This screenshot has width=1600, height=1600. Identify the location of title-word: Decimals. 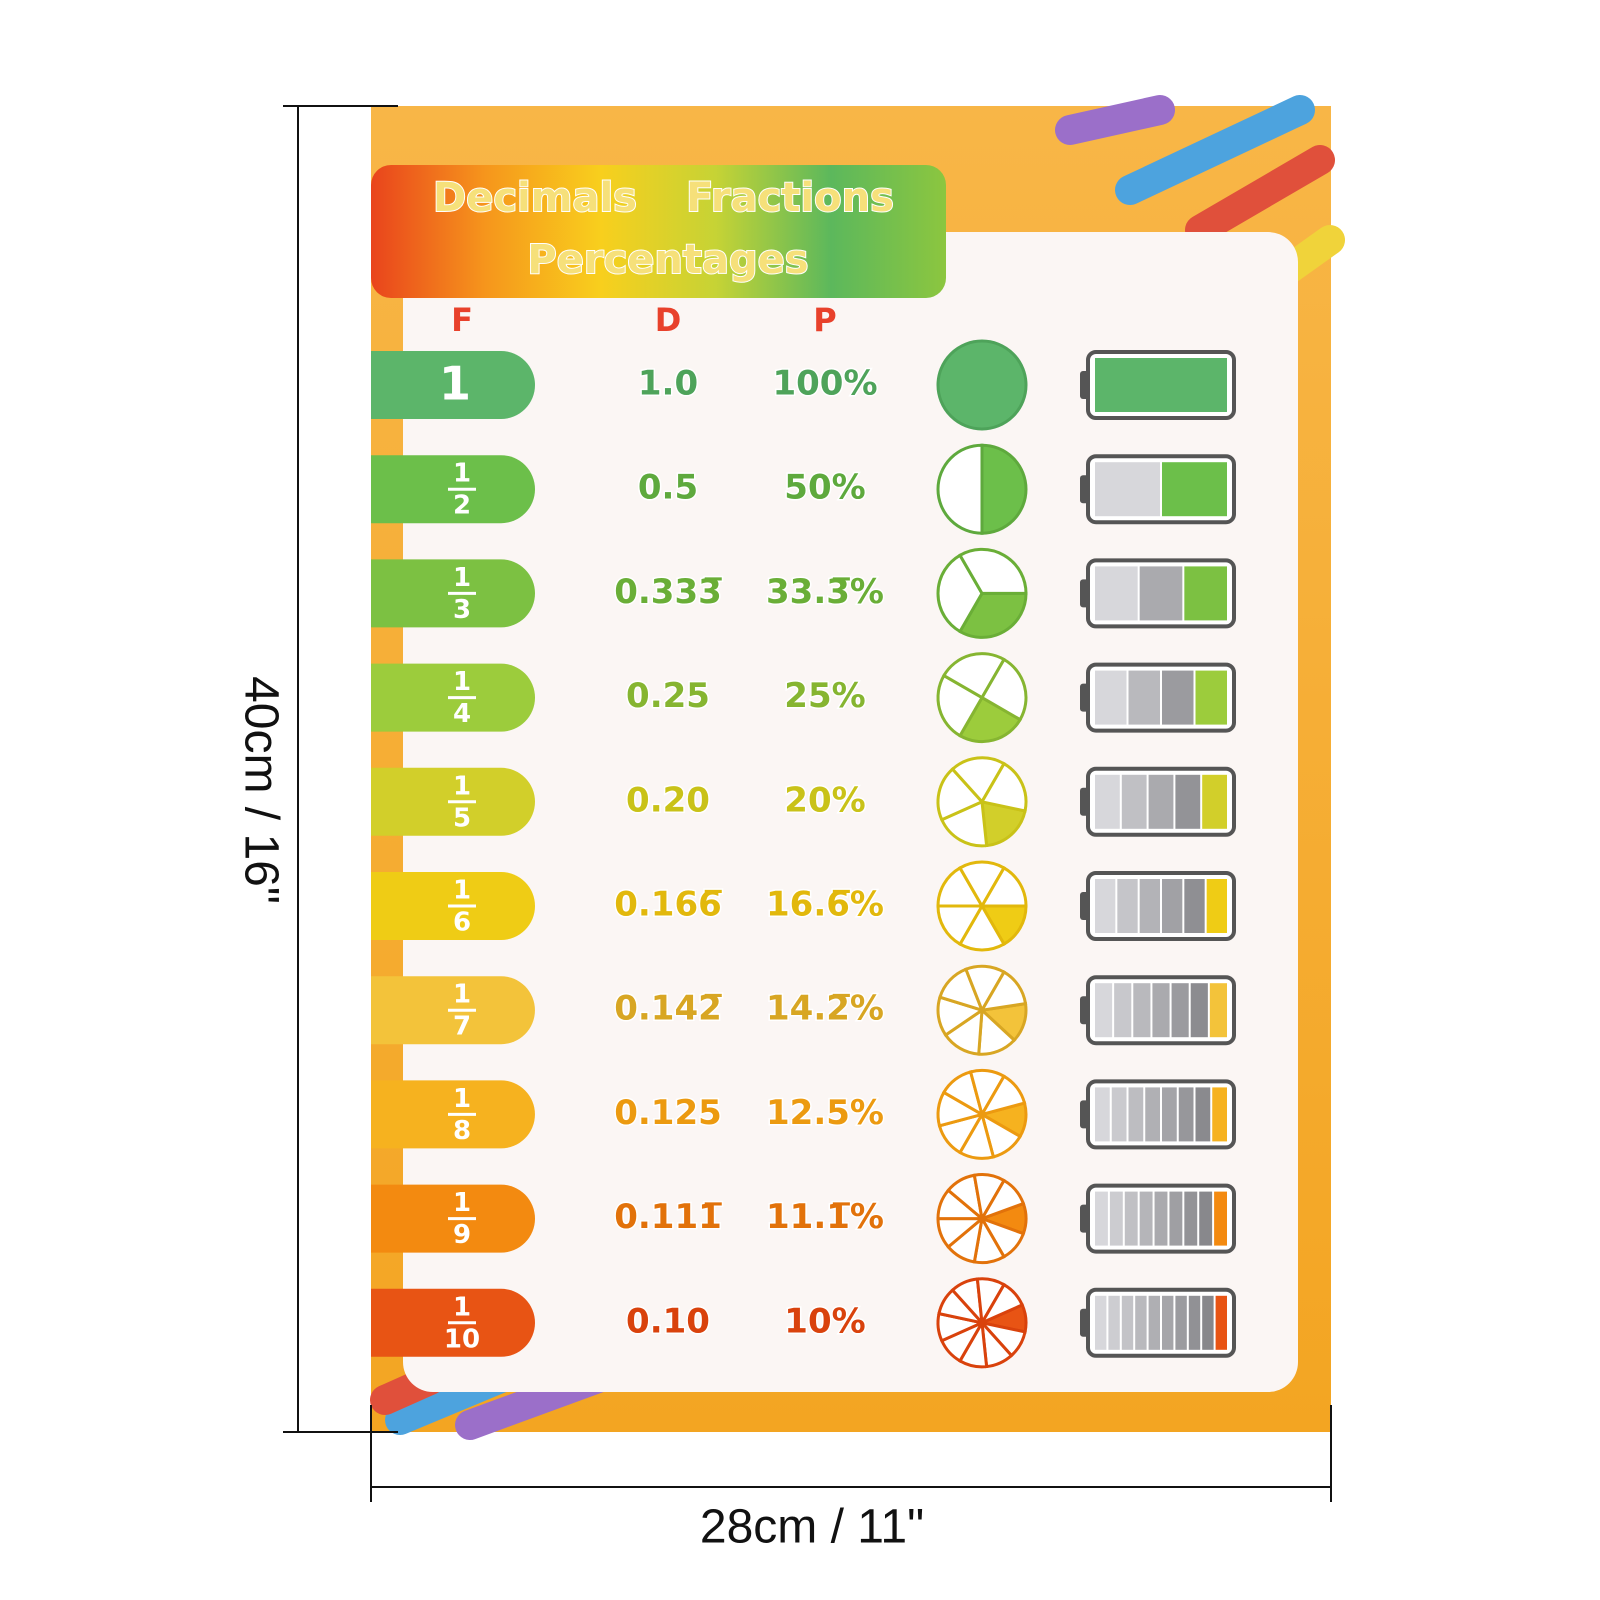
(535, 198).